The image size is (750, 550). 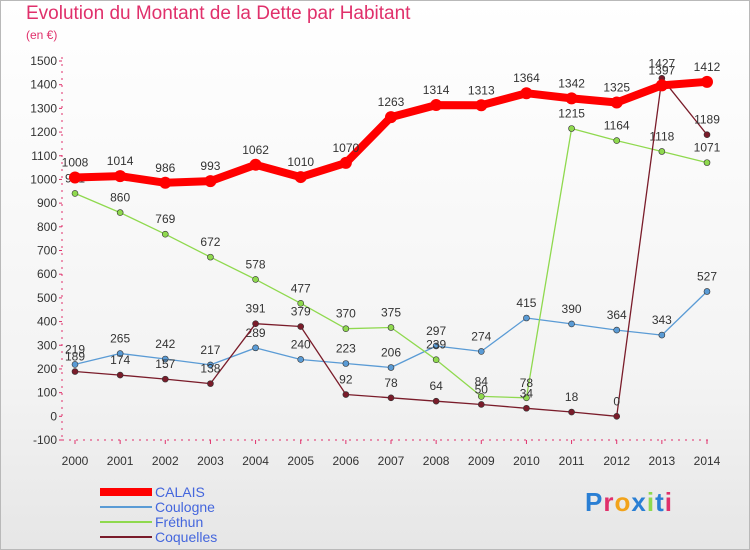 What do you see at coordinates (616, 87) in the screenshot?
I see `data-label-calais: 1325` at bounding box center [616, 87].